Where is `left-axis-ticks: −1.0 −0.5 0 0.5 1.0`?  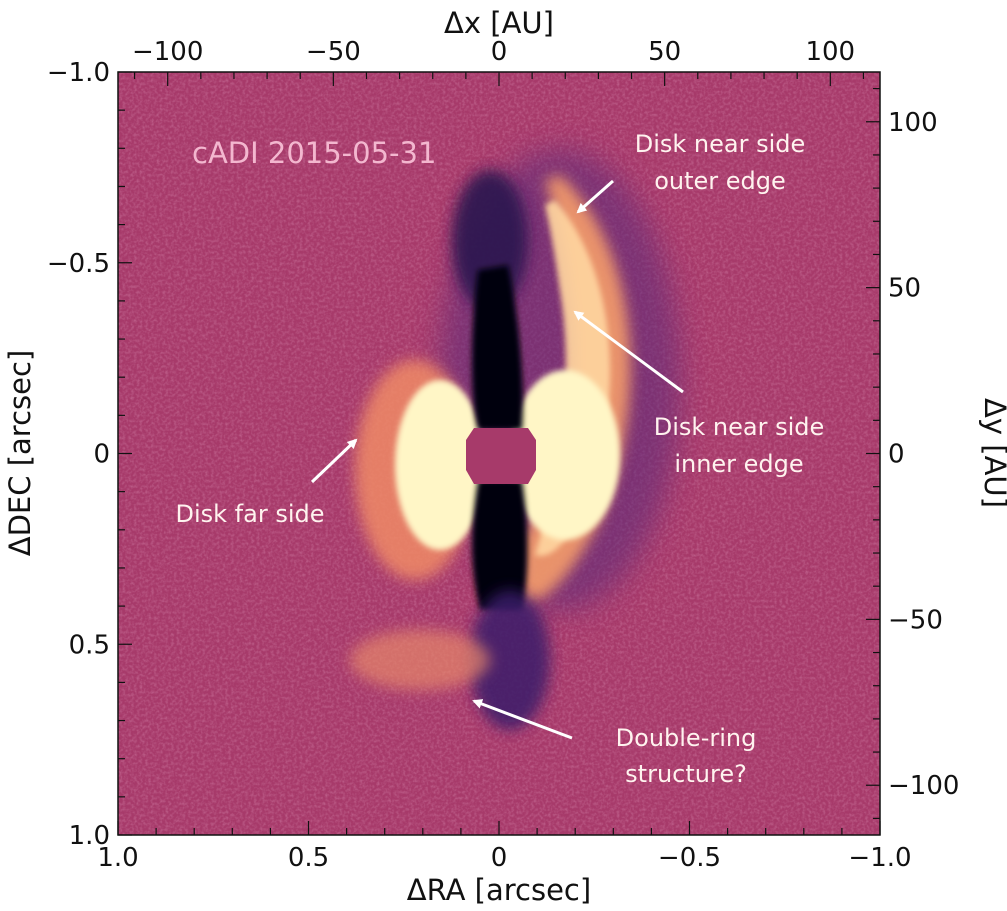
left-axis-ticks: −1.0 −0.5 0 0.5 1.0 is located at coordinates (89, 454).